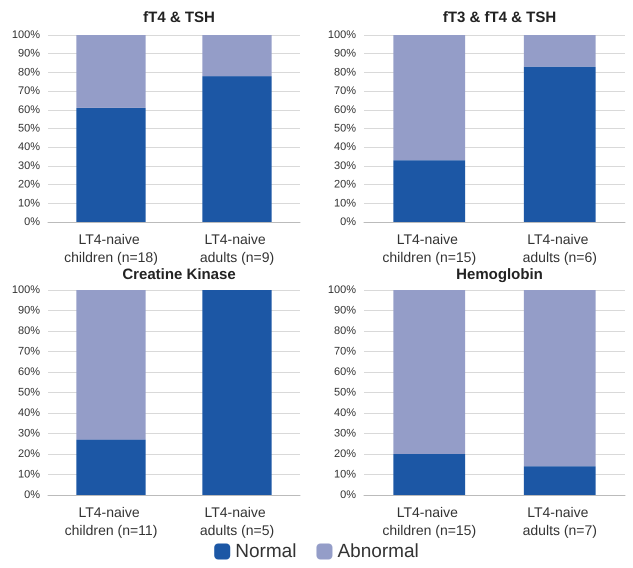 Image resolution: width=633 pixels, height=568 pixels. What do you see at coordinates (179, 17) in the screenshot?
I see `chart-title: fT4 & TSH` at bounding box center [179, 17].